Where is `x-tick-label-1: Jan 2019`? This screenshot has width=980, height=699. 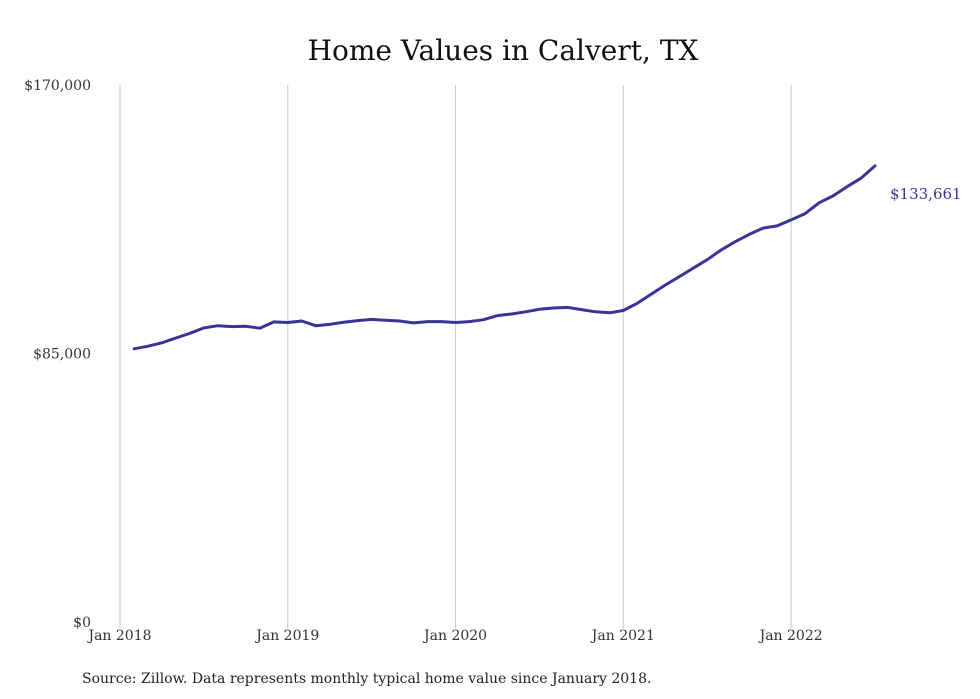 x-tick-label-1: Jan 2019 is located at coordinates (286, 636).